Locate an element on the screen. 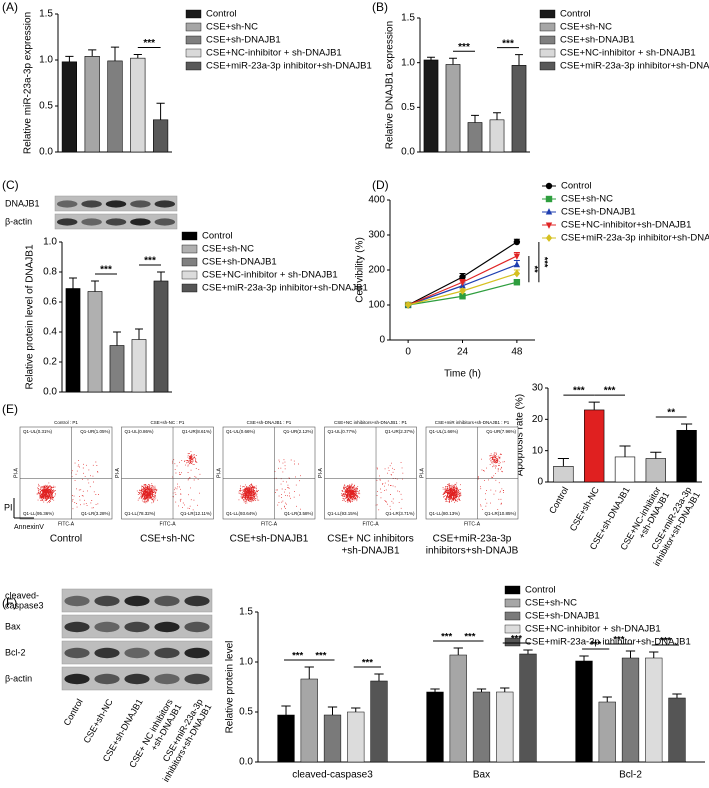 The width and height of the screenshot is (709, 788). quadrant-label: Q1-LL(93.64%) is located at coordinates (241, 513).